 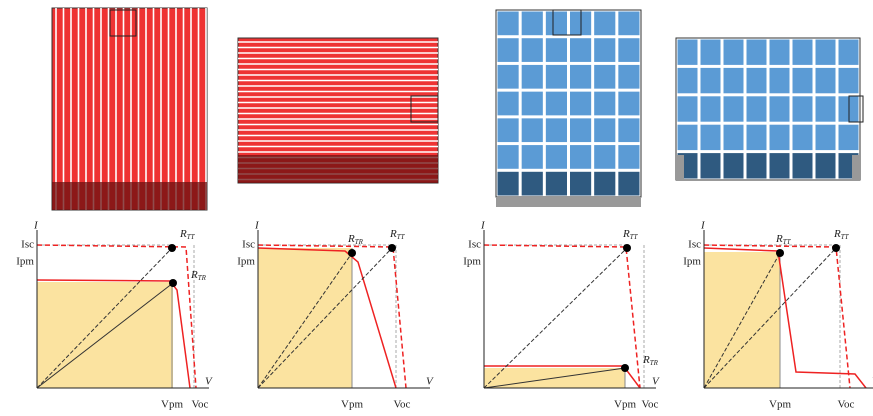 I want to click on point-label: RTR, so click(x=198, y=275).